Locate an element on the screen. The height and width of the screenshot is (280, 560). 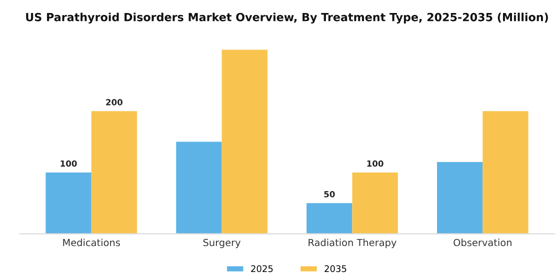
legend-label: 2025 is located at coordinates (262, 268).